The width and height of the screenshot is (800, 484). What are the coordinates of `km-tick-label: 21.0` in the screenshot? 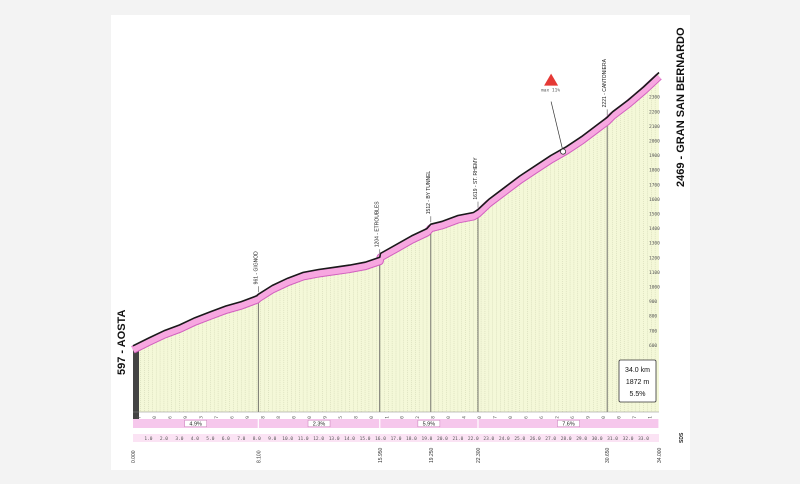 It's located at (457, 439).